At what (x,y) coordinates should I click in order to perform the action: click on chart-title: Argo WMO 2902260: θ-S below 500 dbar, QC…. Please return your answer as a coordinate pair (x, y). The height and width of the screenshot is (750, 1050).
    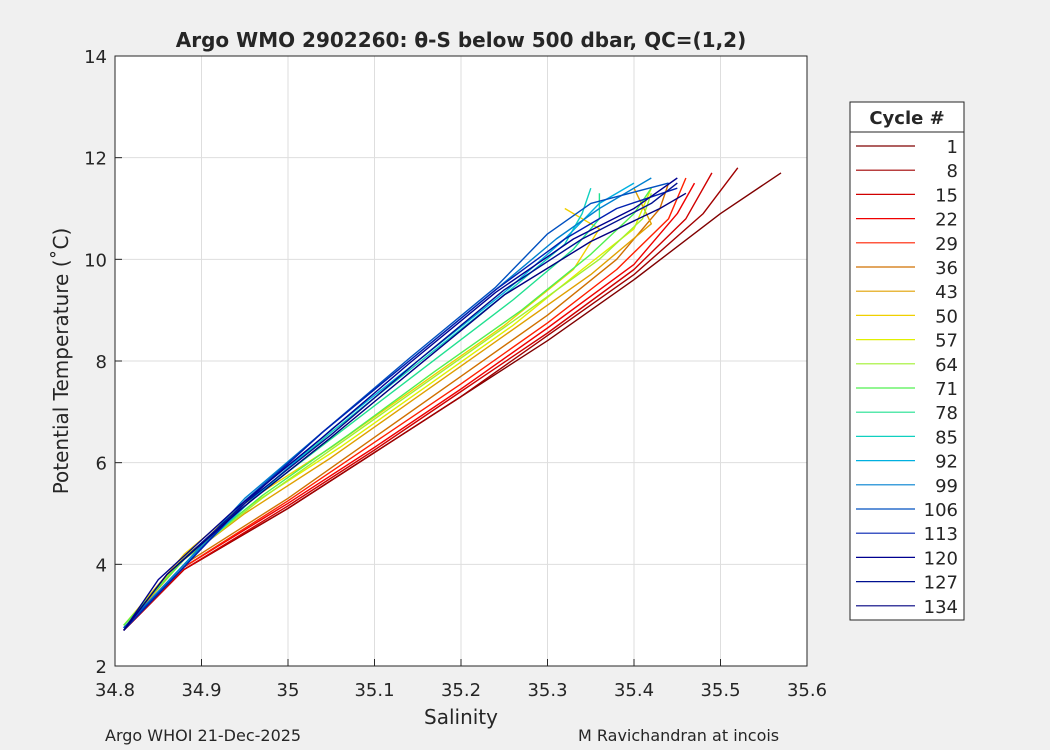
    Looking at the image, I should click on (461, 40).